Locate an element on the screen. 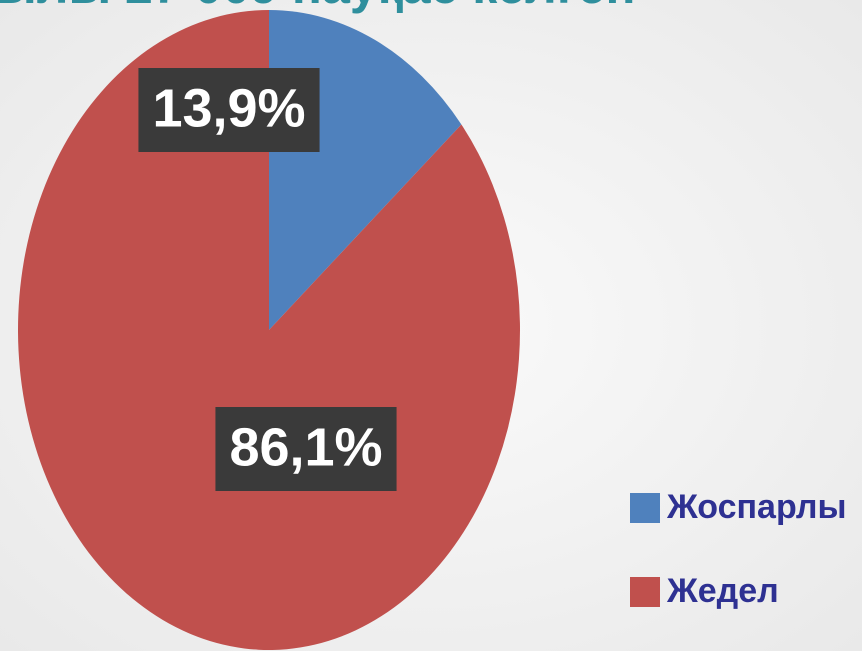 Image resolution: width=862 pixels, height=651 pixels. data-label: 86,1% is located at coordinates (306, 449).